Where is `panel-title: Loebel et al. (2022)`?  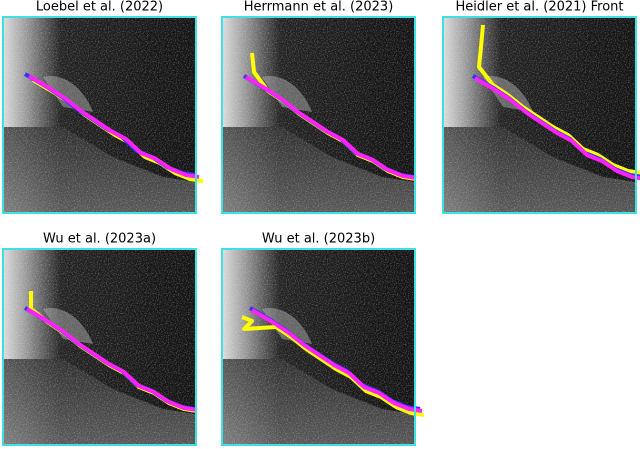 panel-title: Loebel et al. (2022) is located at coordinates (99, 7).